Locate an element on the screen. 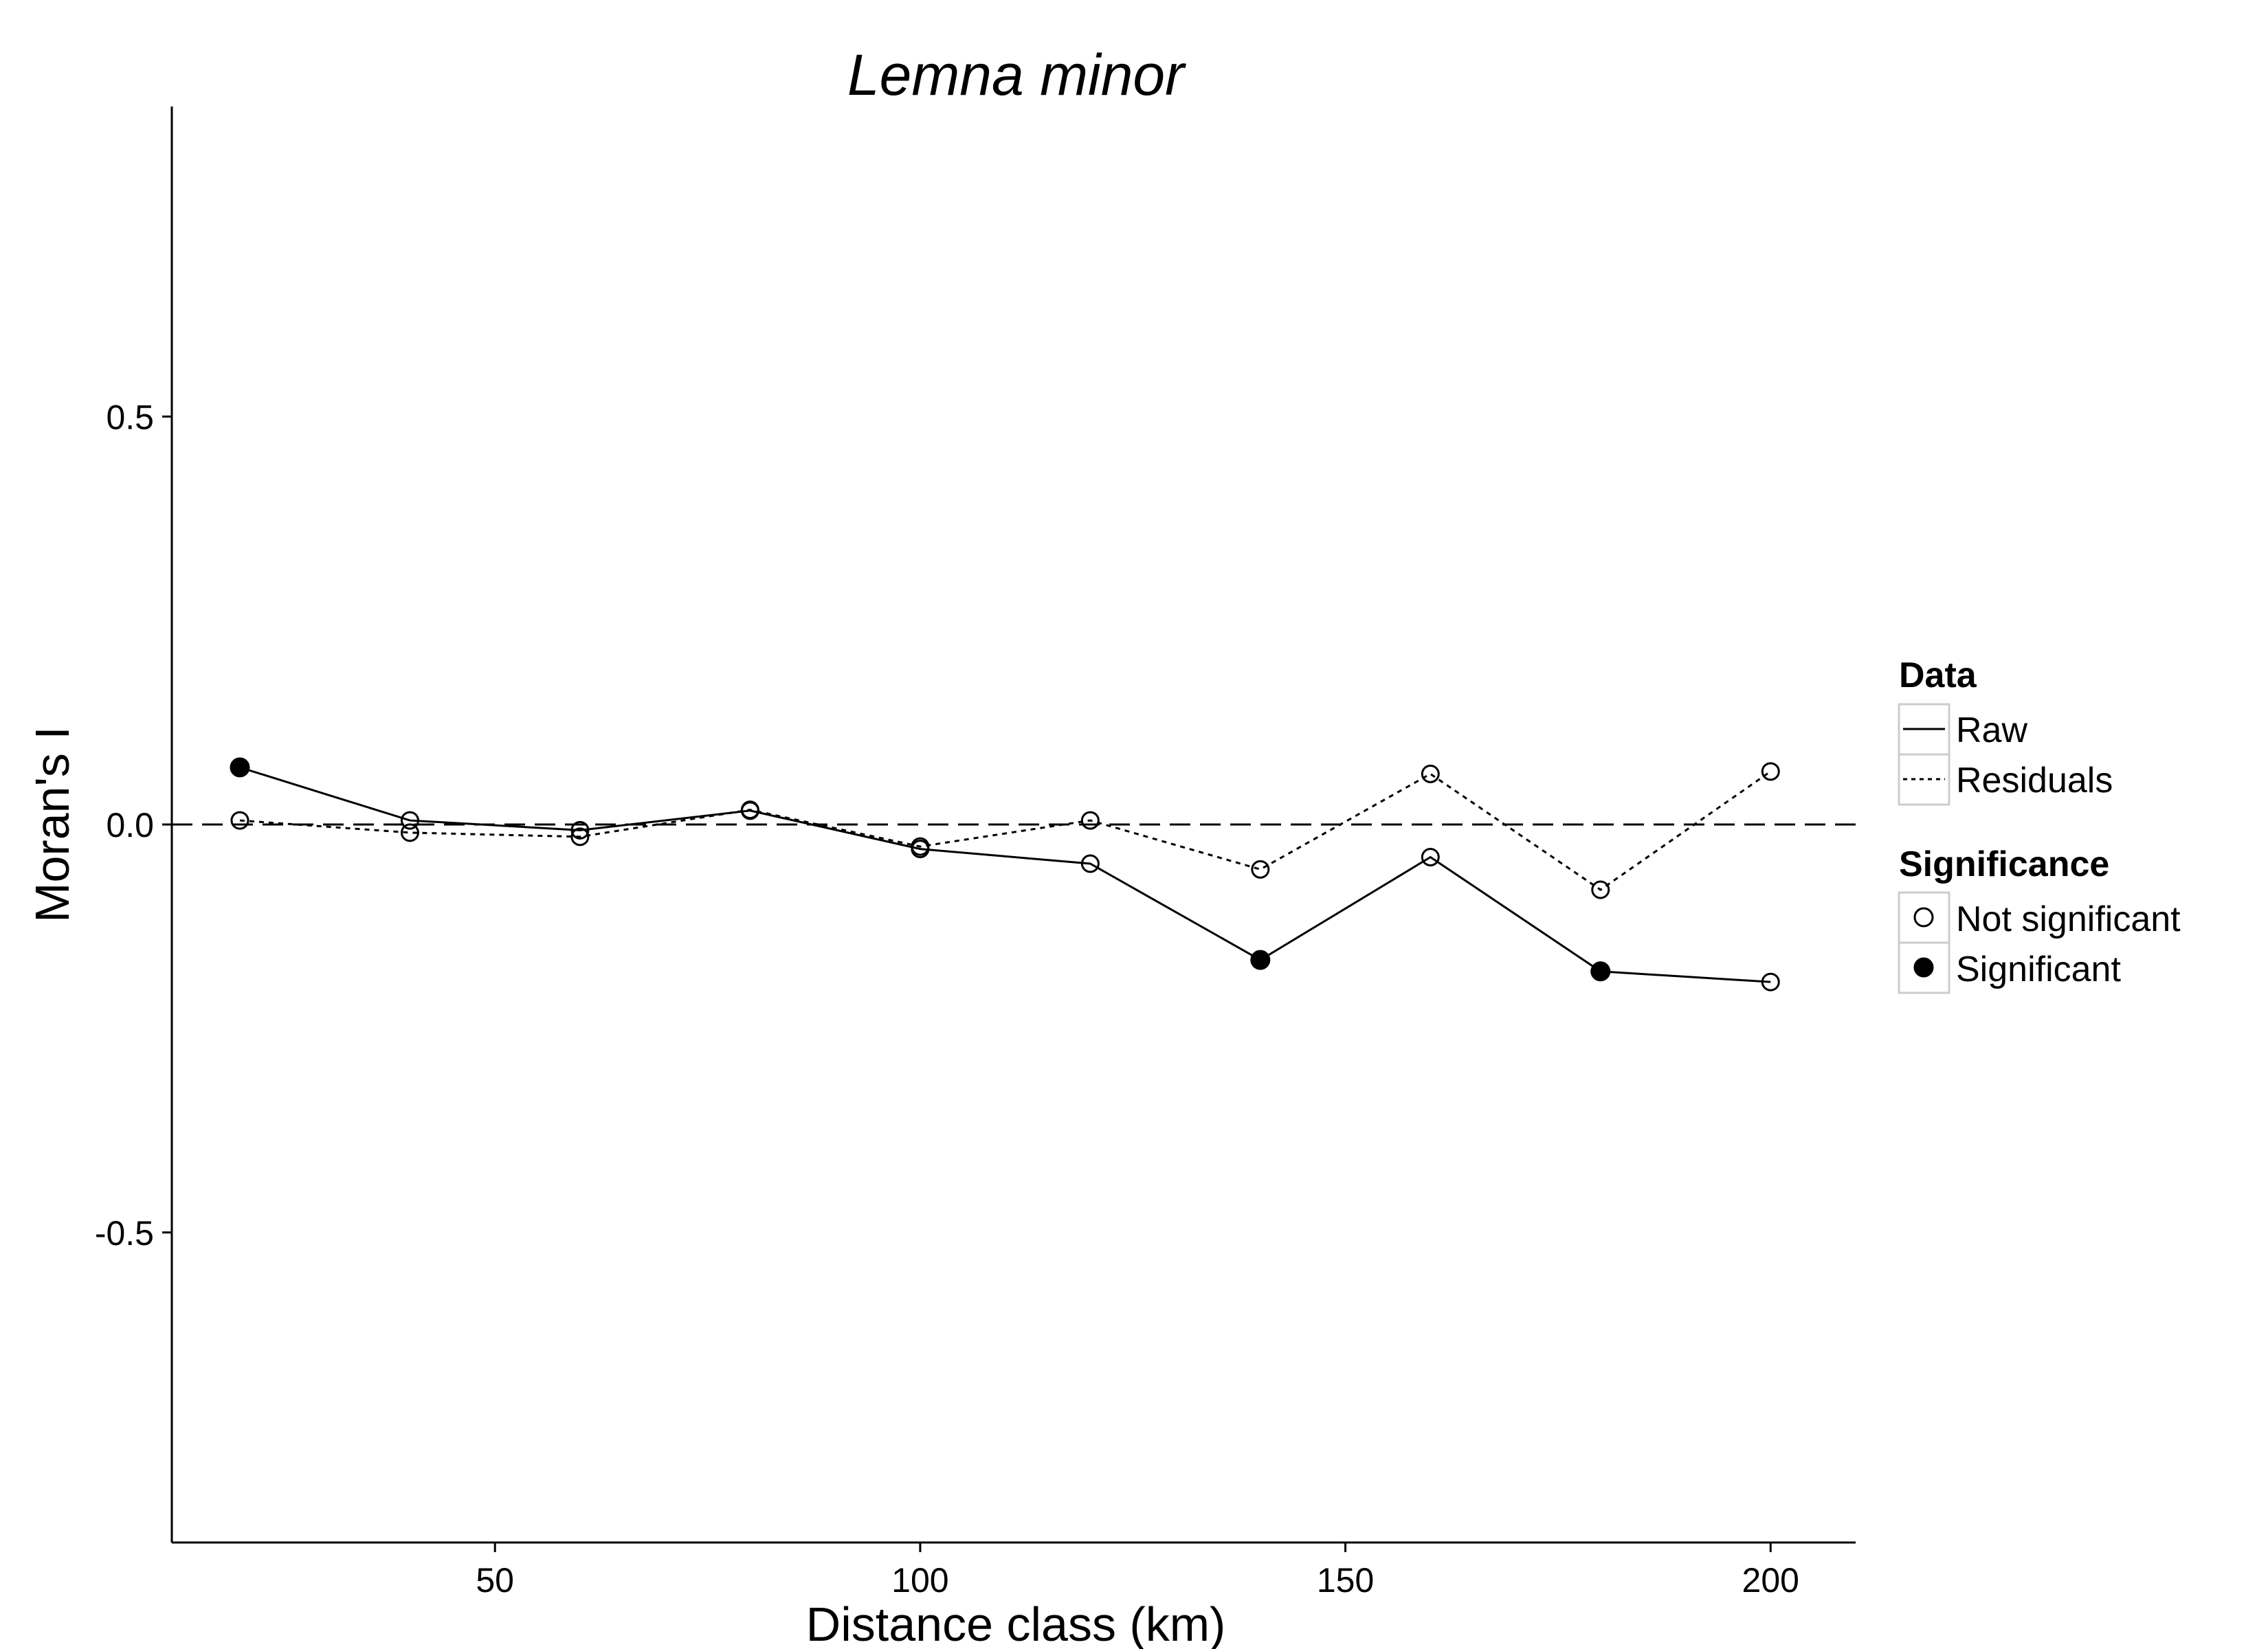 This screenshot has height=1649, width=2268. x-tick-label: 150 is located at coordinates (1345, 1580).